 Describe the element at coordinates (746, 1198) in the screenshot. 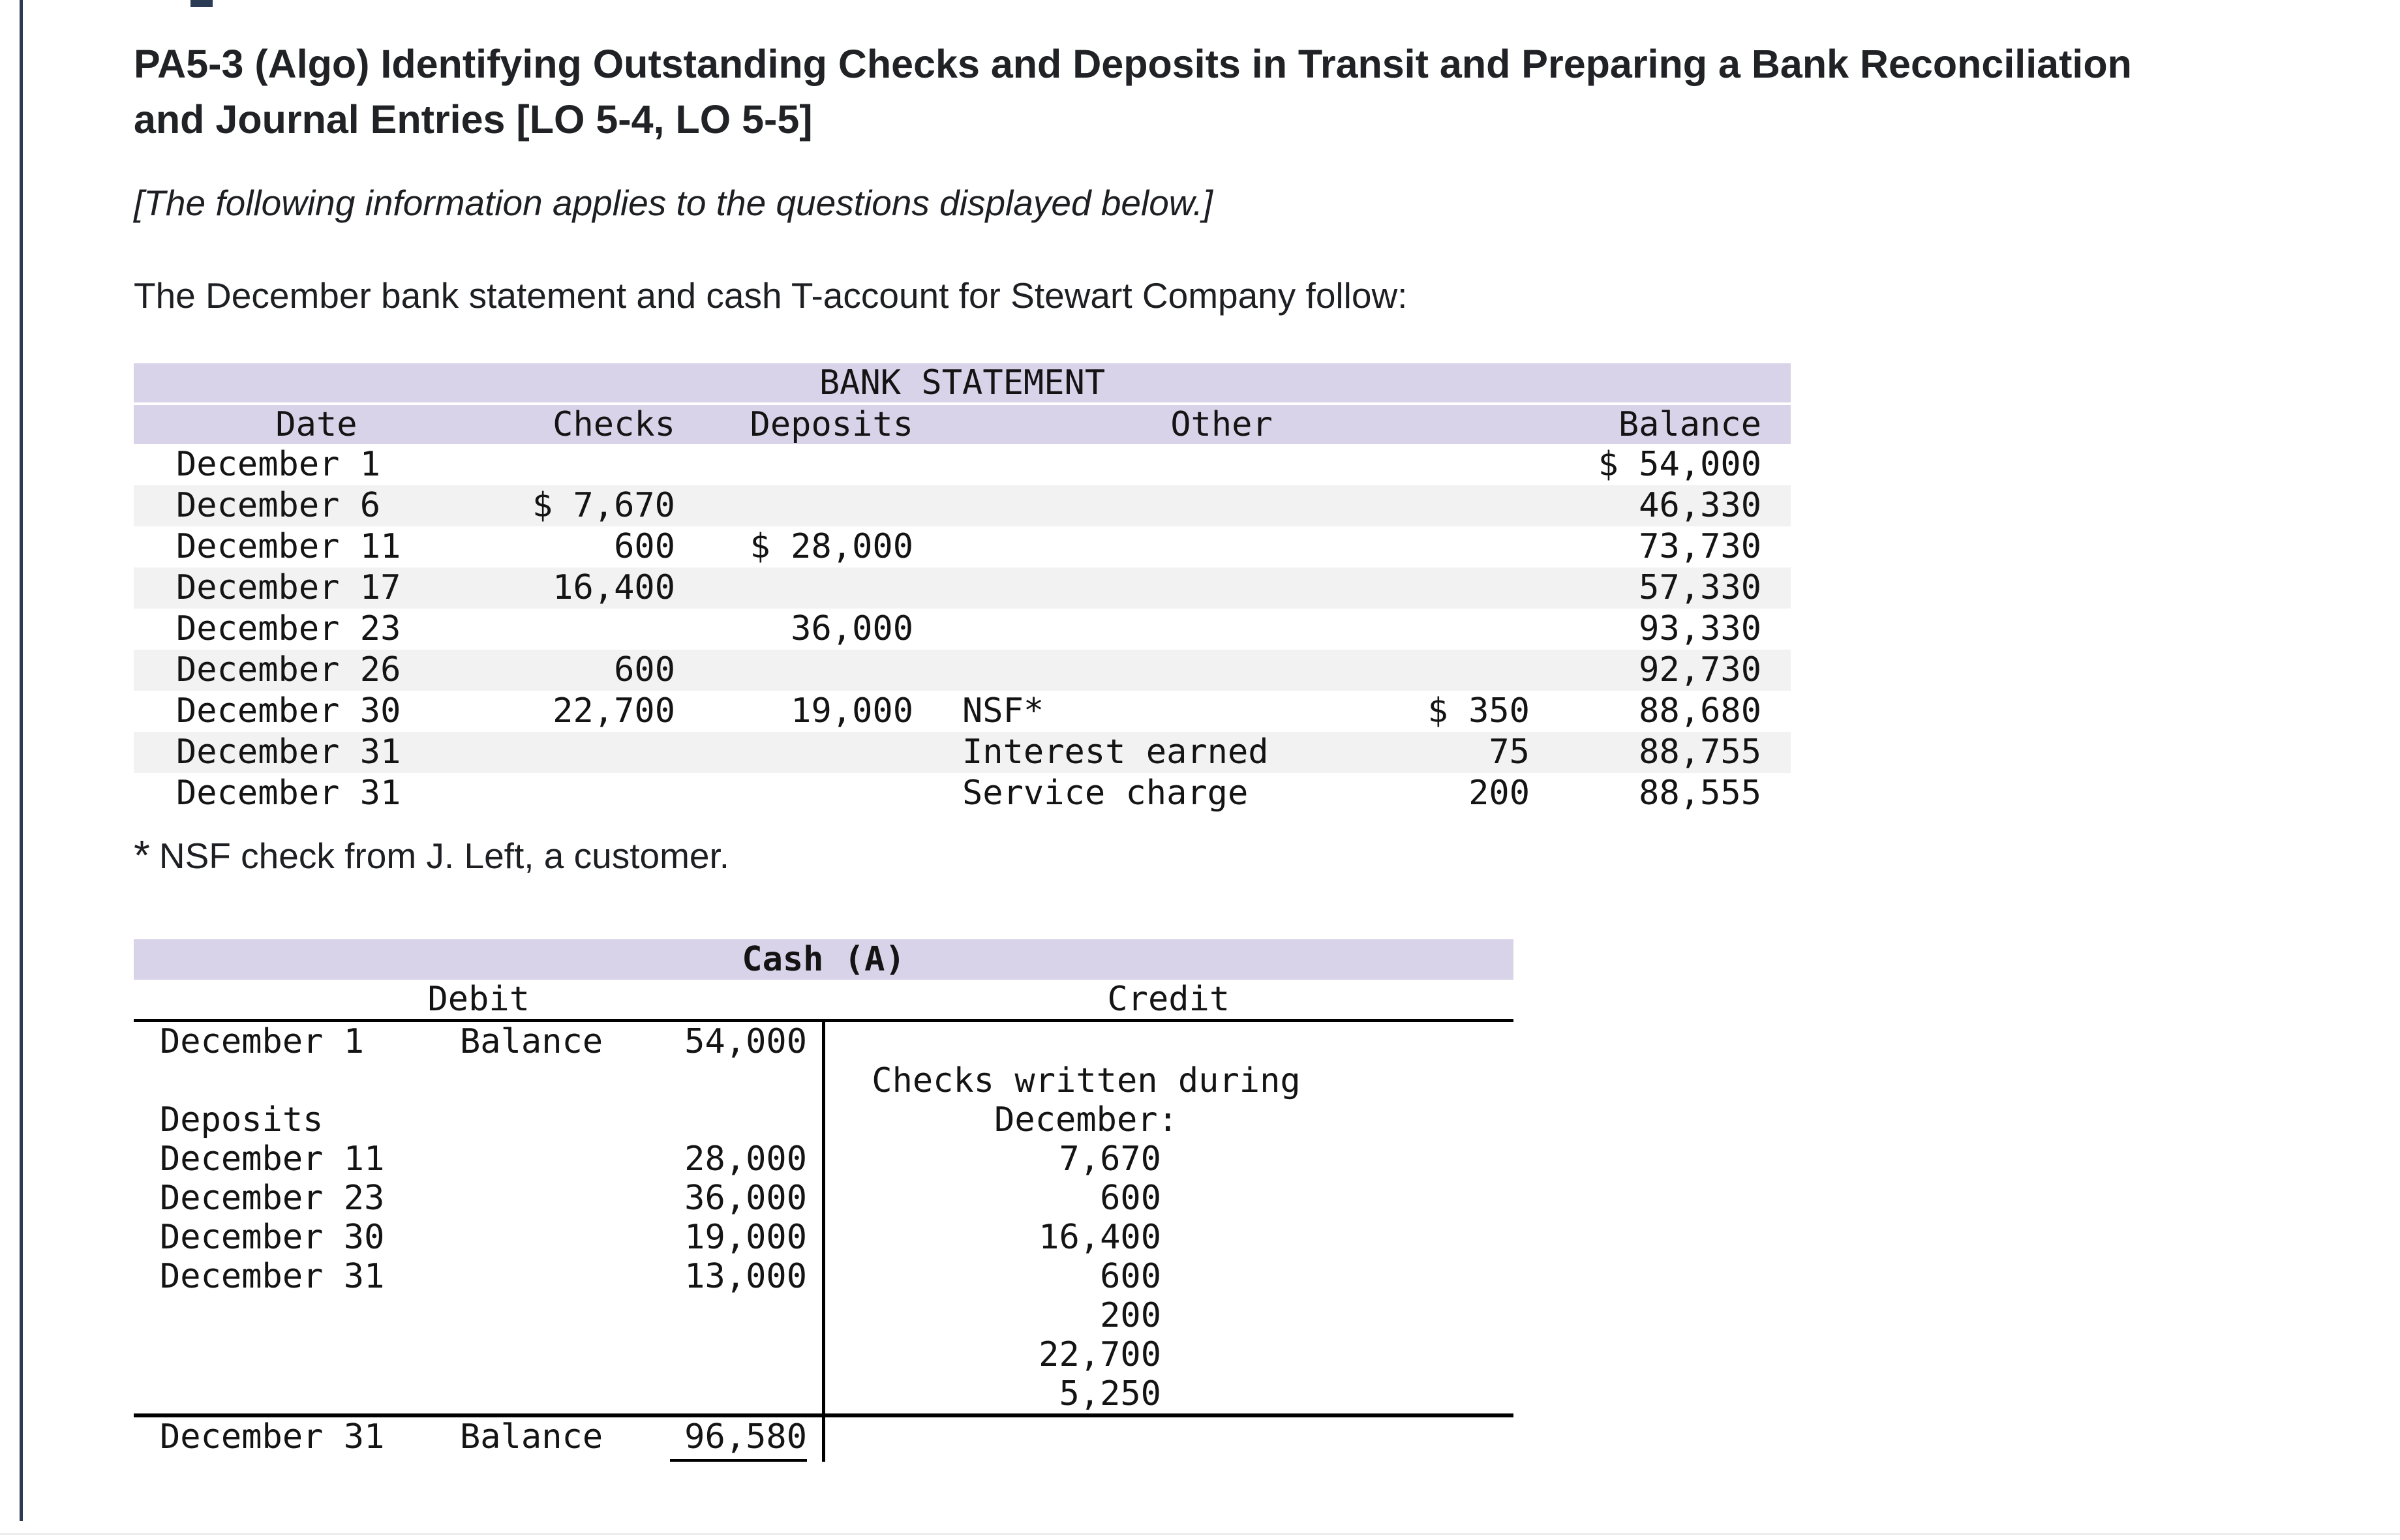

I see `deposit-amount: 36,000` at that location.